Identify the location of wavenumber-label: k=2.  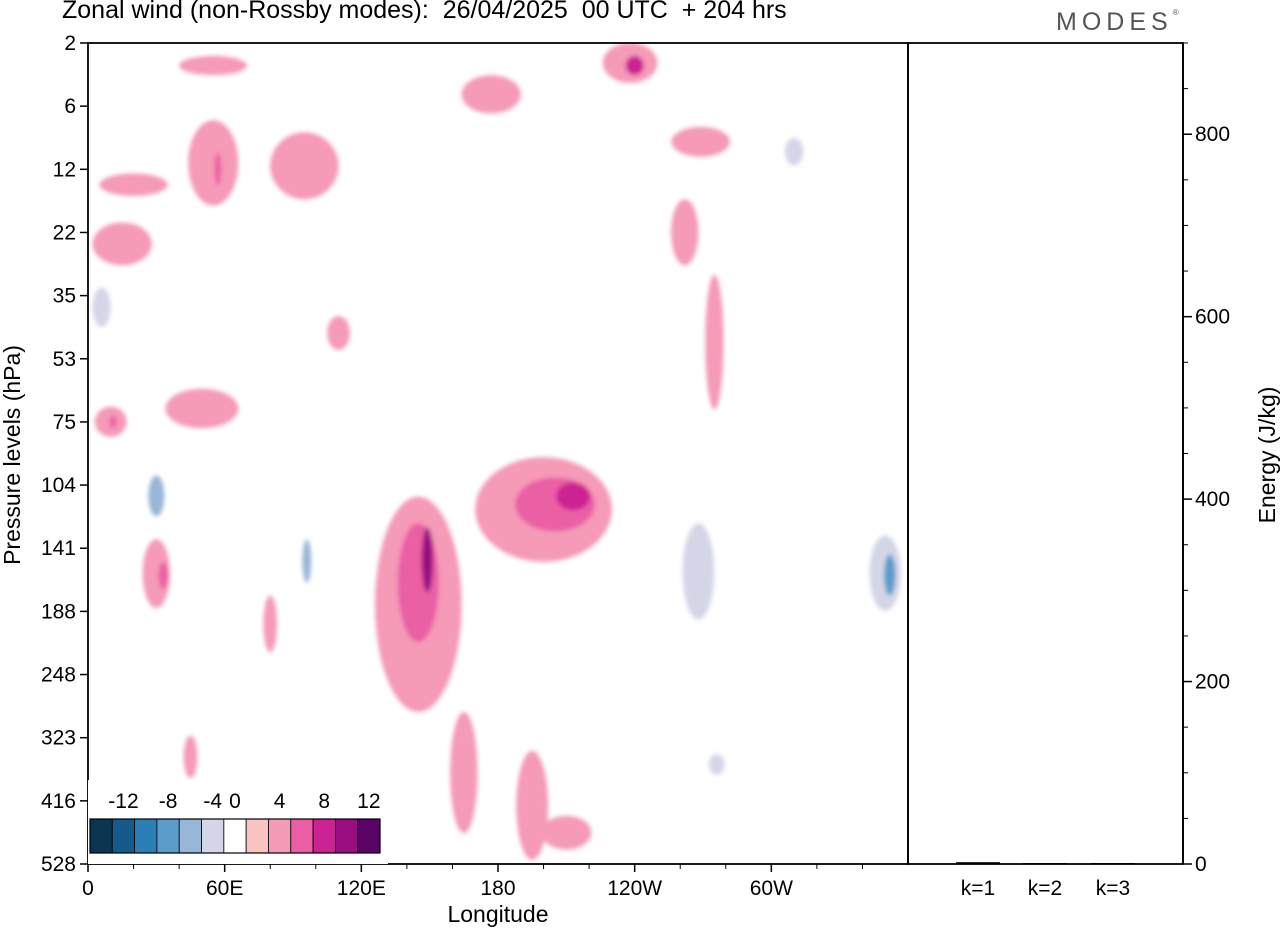
(1045, 888).